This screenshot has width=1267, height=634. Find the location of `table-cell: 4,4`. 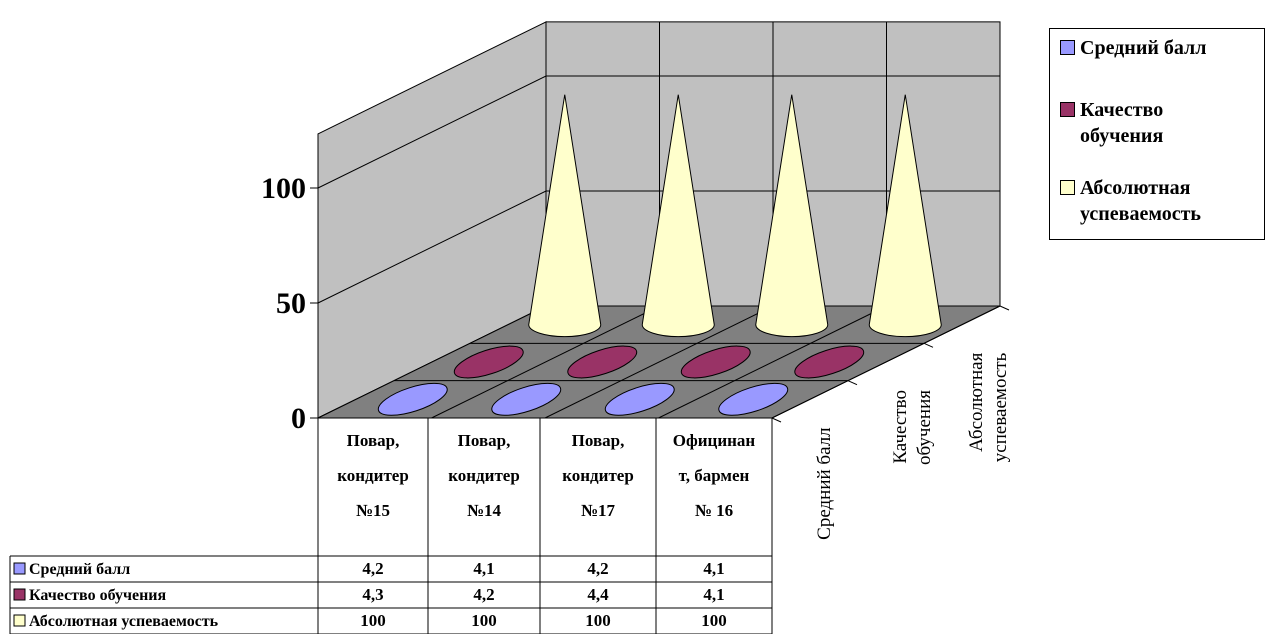

table-cell: 4,4 is located at coordinates (598, 594).